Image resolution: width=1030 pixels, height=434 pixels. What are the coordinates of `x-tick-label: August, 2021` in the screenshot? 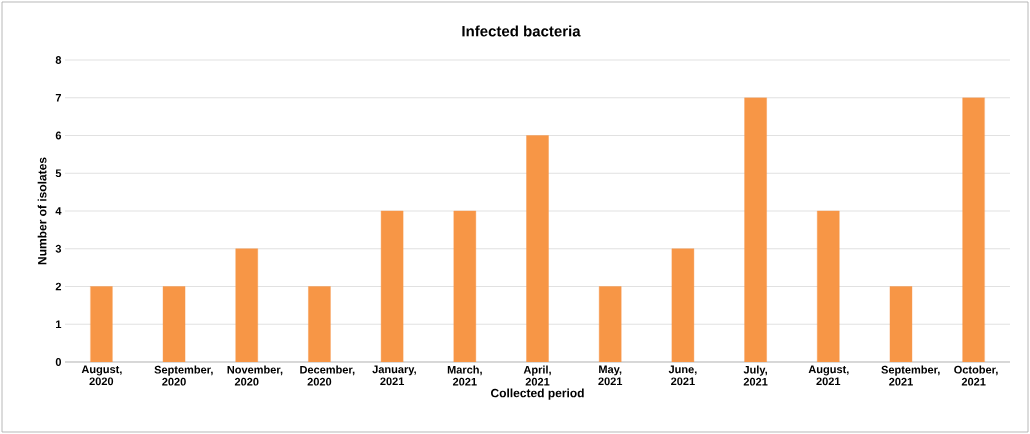 It's located at (828, 375).